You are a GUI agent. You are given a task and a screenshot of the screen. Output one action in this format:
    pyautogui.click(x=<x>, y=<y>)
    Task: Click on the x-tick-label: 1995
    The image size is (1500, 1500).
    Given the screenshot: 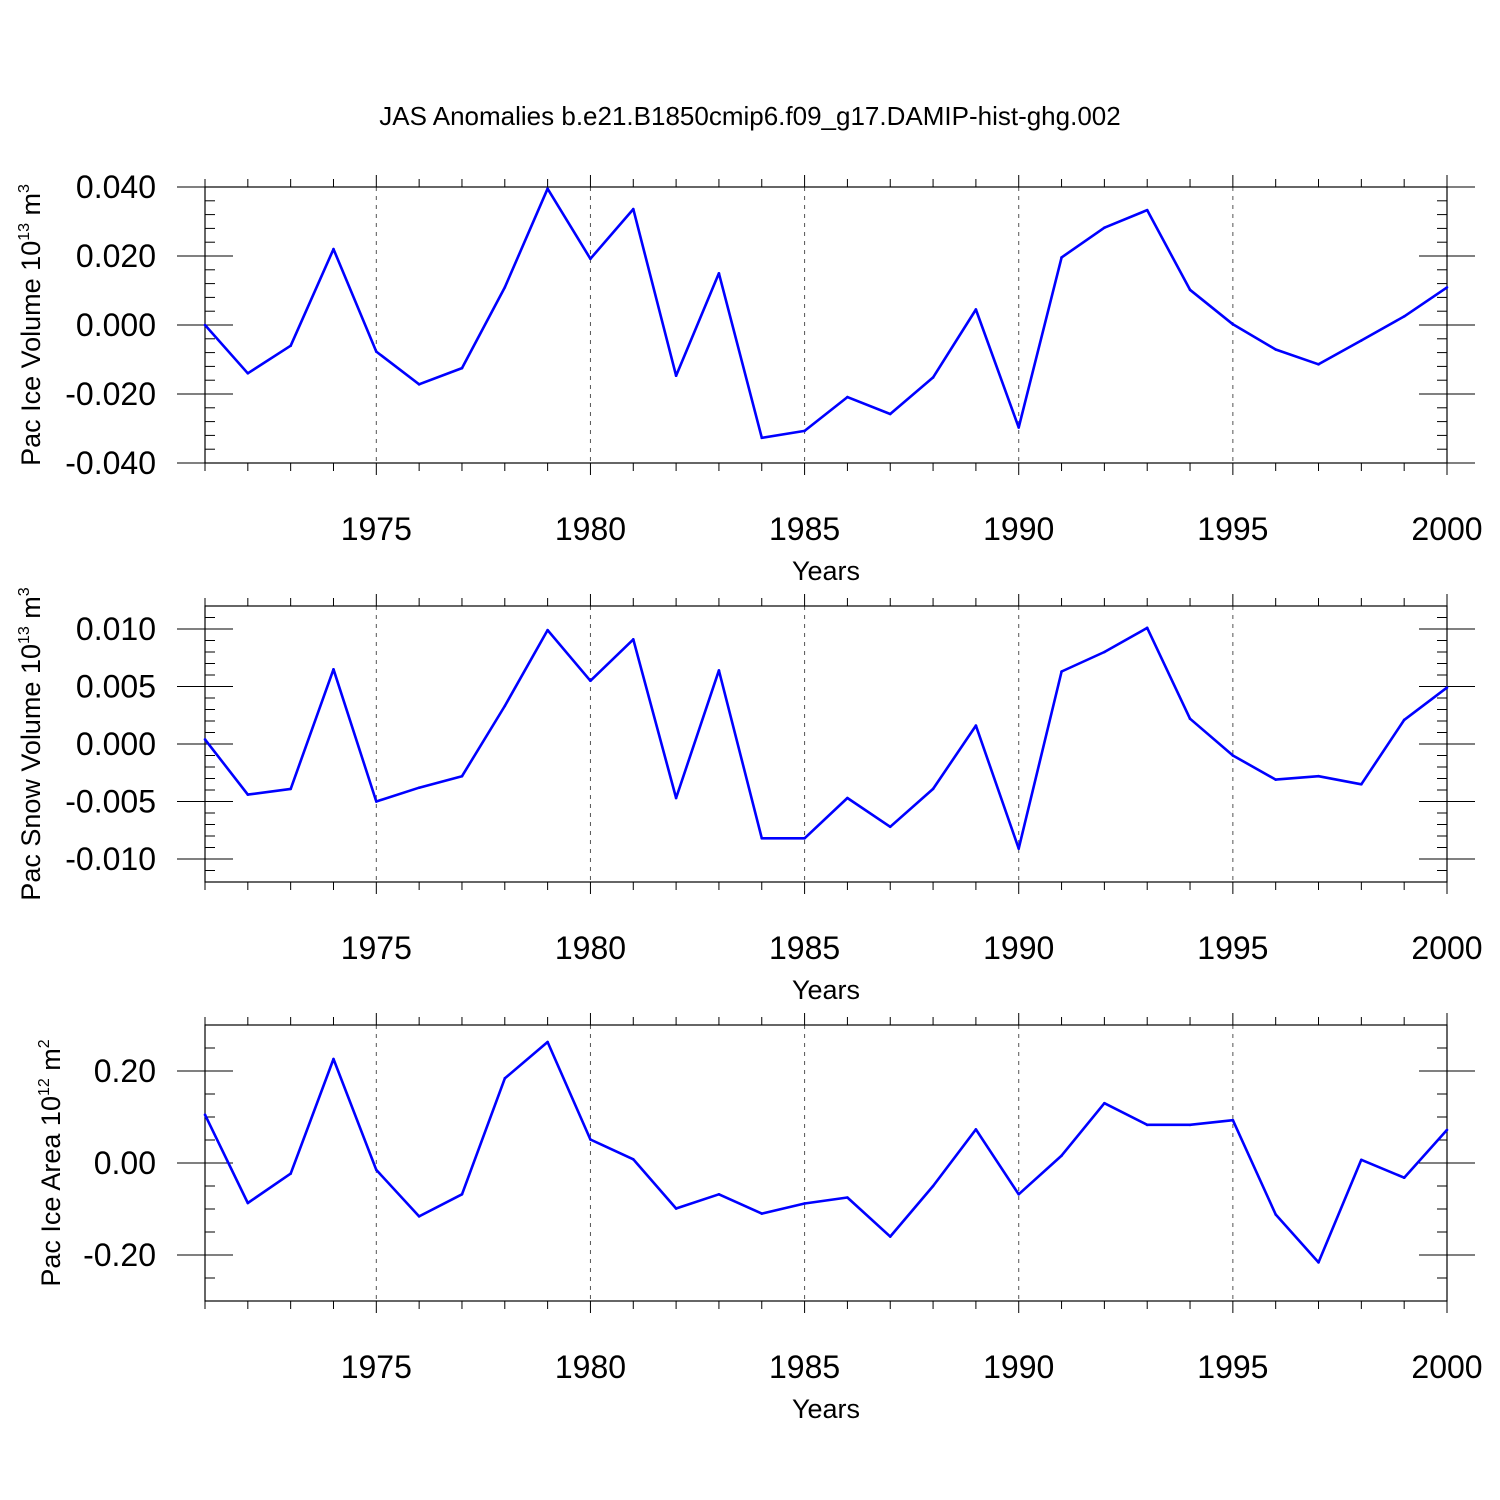 What is the action you would take?
    pyautogui.click(x=1232, y=1367)
    